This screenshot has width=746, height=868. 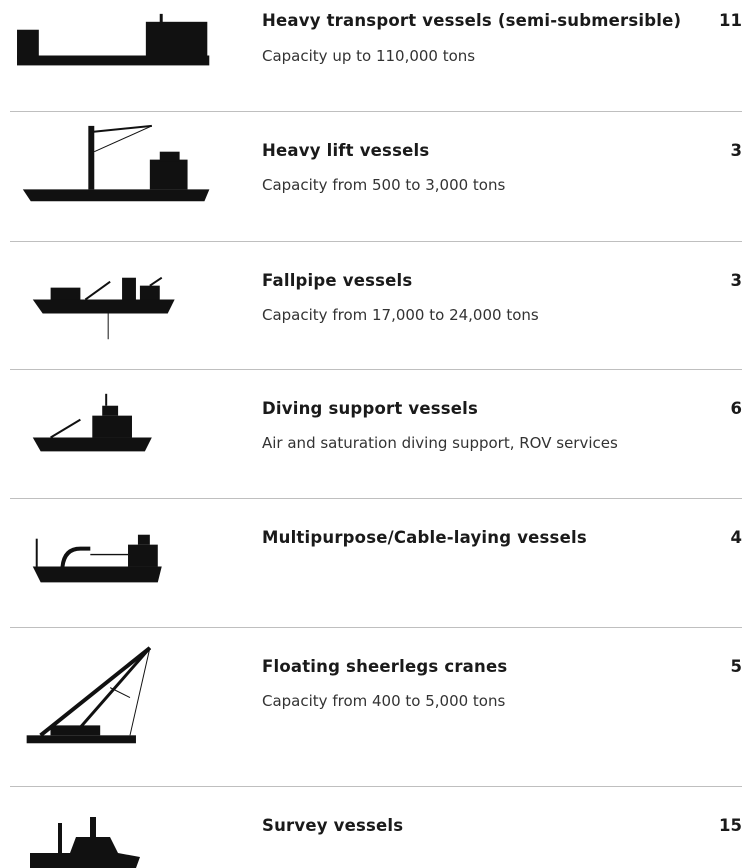 I want to click on vessel-title: Heavy lift vessels, so click(x=346, y=150).